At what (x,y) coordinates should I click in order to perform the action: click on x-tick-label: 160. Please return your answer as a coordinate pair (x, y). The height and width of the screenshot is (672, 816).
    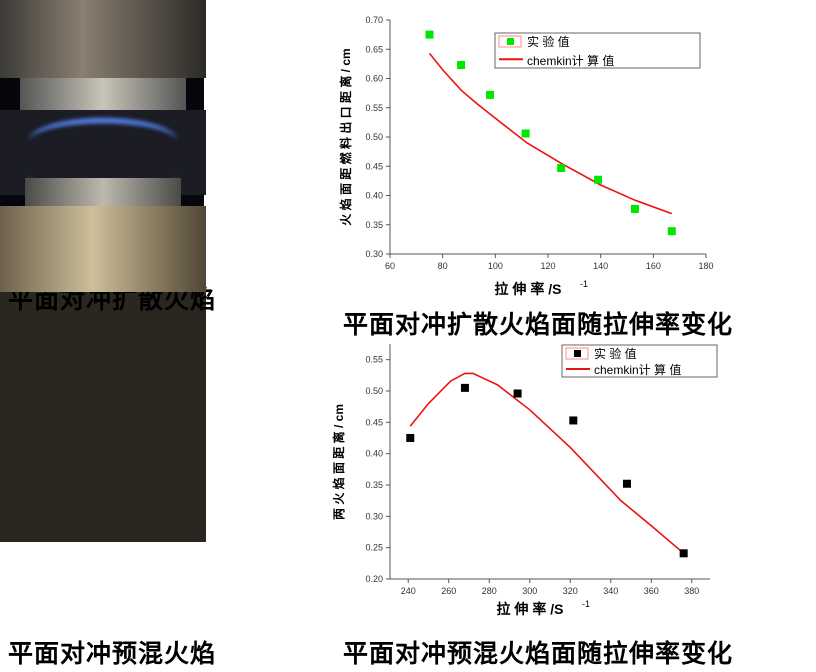
    Looking at the image, I should click on (653, 266).